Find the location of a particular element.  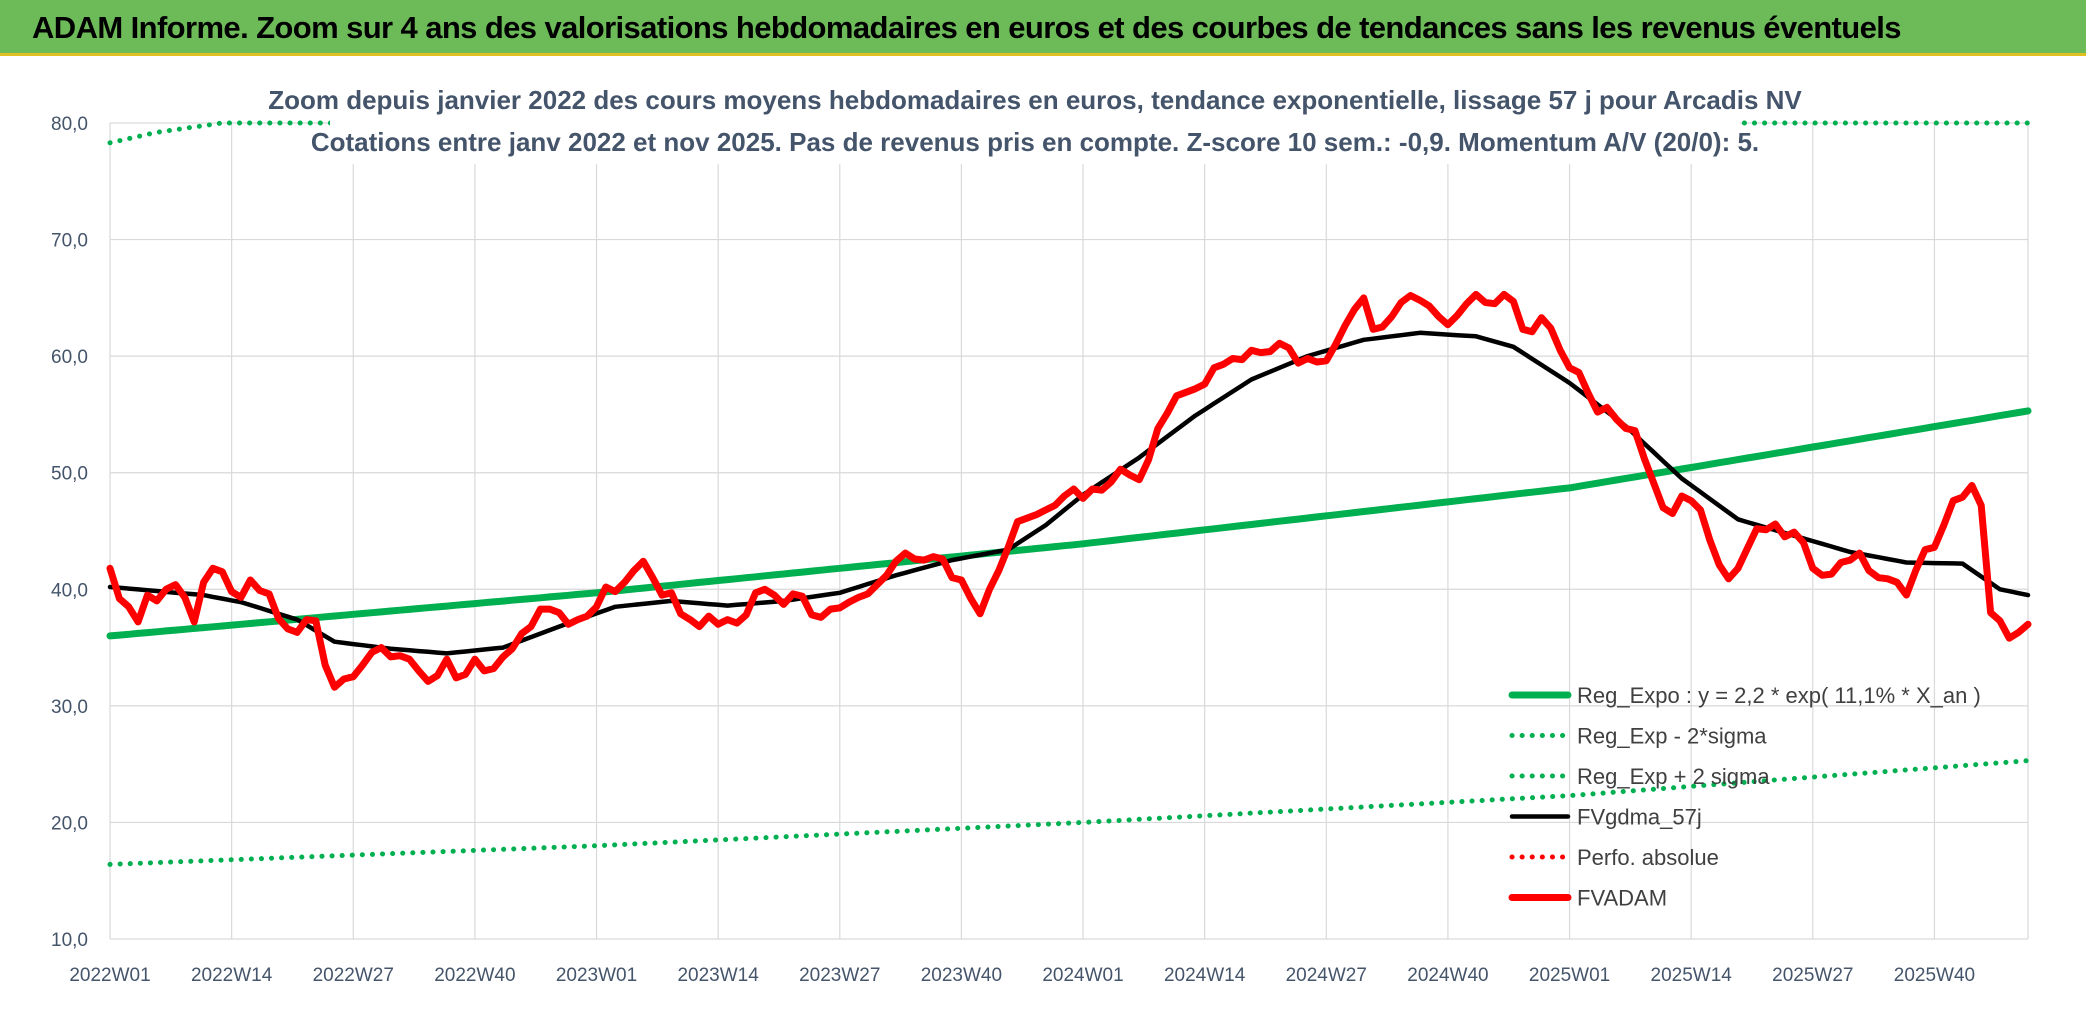

x-tick-label: 2025W27 is located at coordinates (1812, 975).